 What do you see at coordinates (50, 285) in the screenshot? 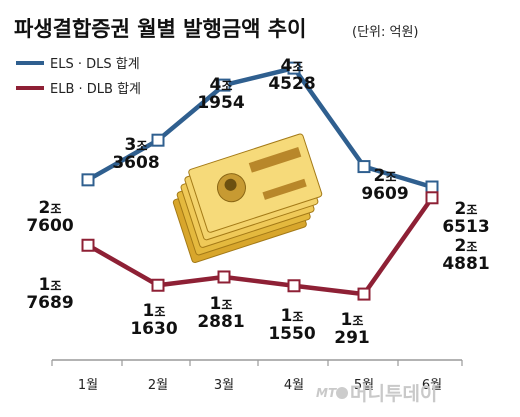
I see `data-label-jo-1-0: 1조` at bounding box center [50, 285].